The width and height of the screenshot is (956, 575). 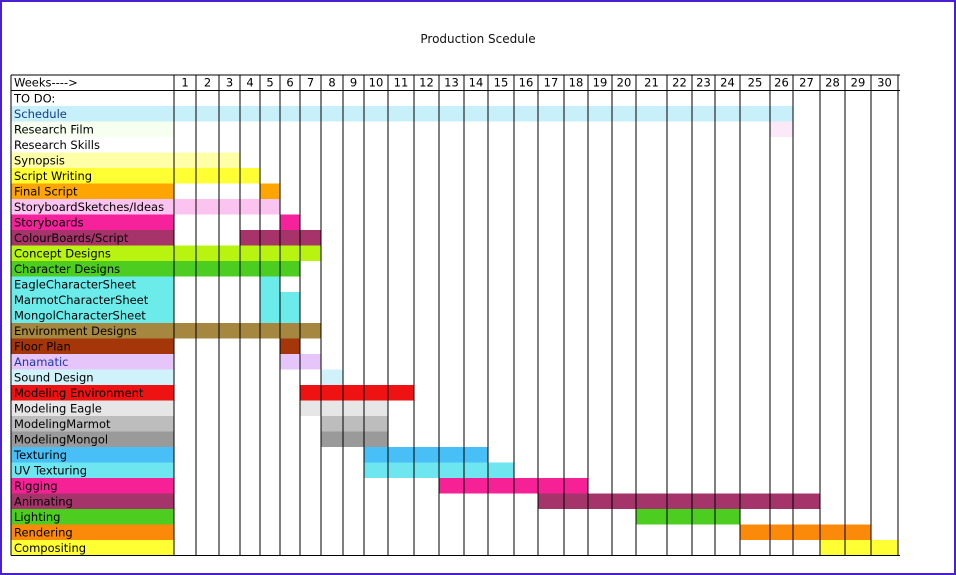 What do you see at coordinates (81, 300) in the screenshot?
I see `task-name: MarmotCharacterSheet` at bounding box center [81, 300].